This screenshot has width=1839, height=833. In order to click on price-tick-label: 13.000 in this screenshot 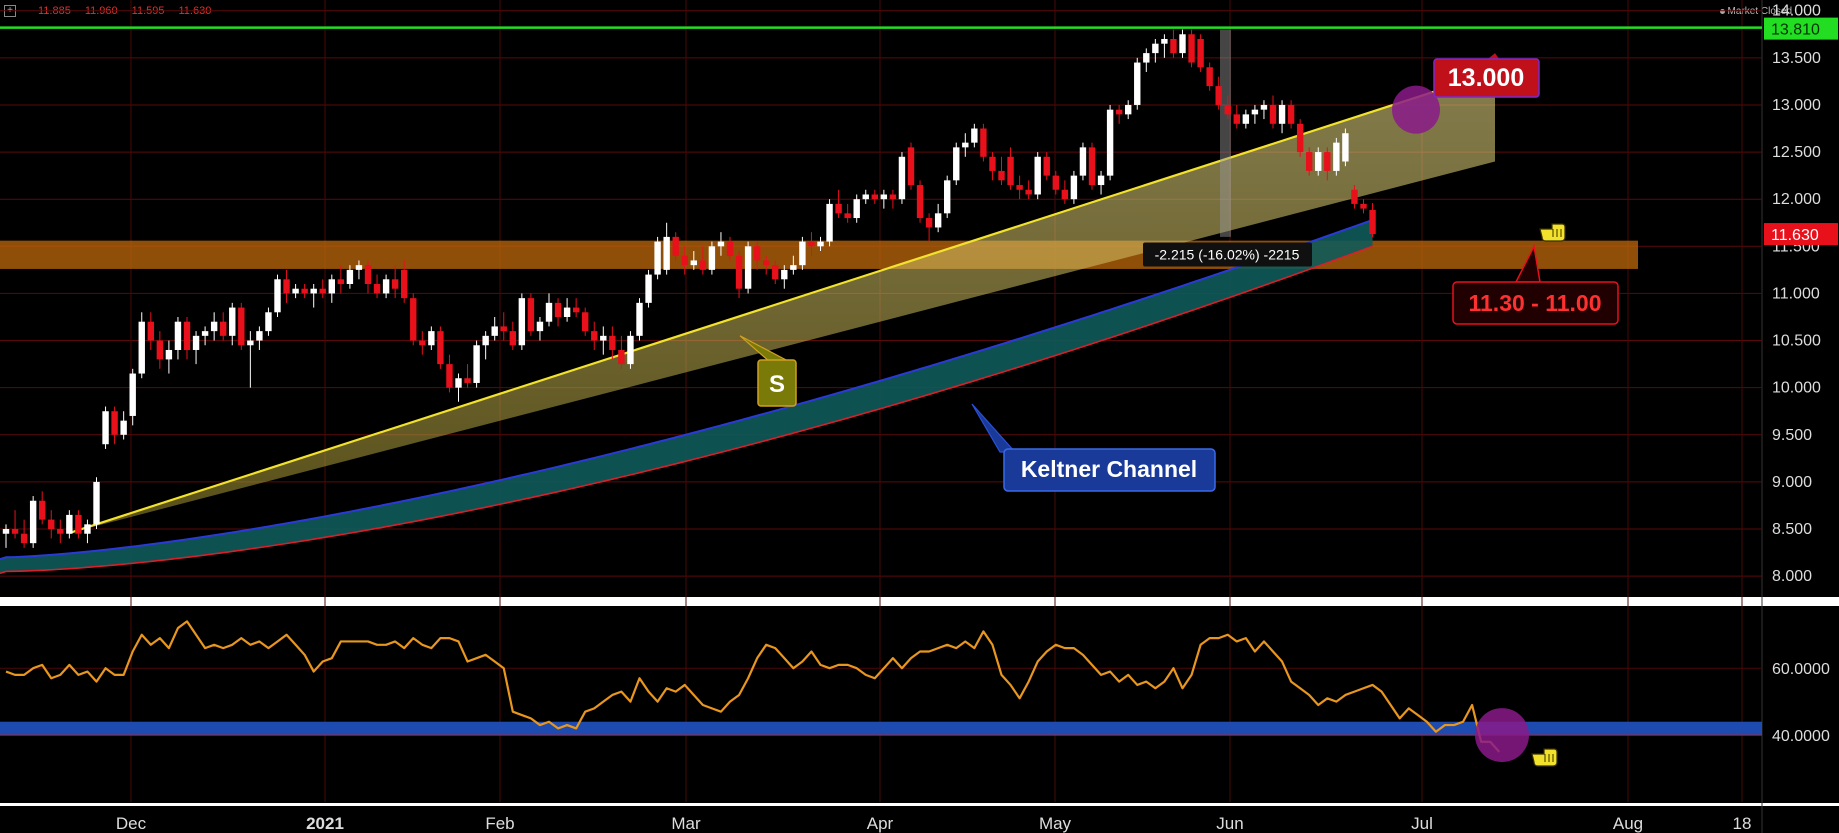, I will do `click(1796, 105)`.